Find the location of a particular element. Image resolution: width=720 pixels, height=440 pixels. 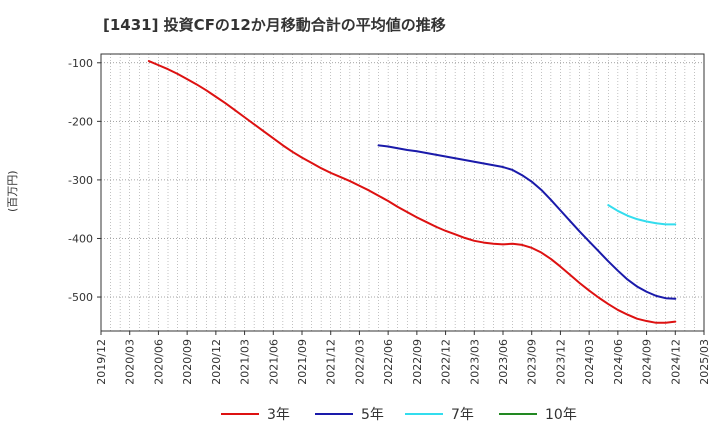

legend-item-10y: 10年 is located at coordinates (538, 414).